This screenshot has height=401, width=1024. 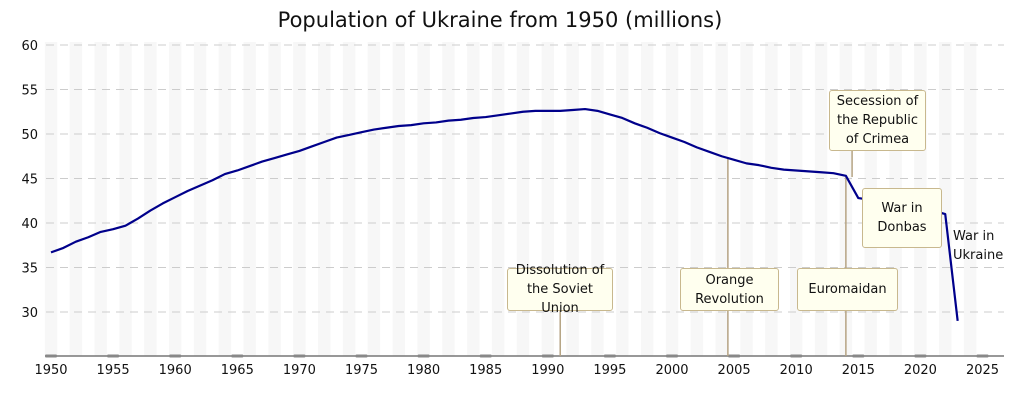 I want to click on annotation-war-in-ukraine: War in Ukraine, so click(x=978, y=246).